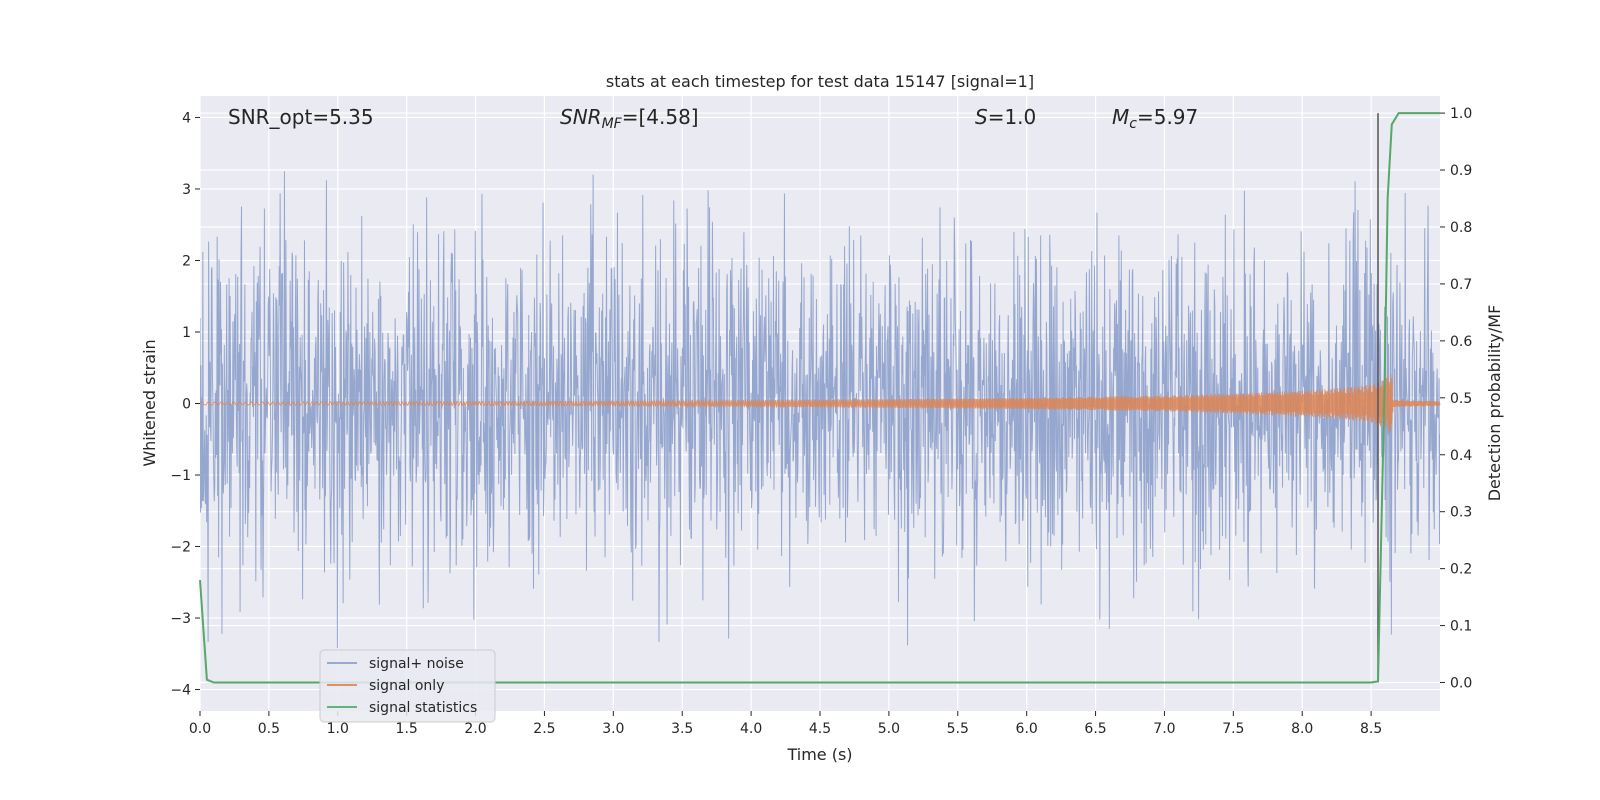 This screenshot has height=800, width=1600. I want to click on y2-tick-label: 0.8, so click(1461, 228).